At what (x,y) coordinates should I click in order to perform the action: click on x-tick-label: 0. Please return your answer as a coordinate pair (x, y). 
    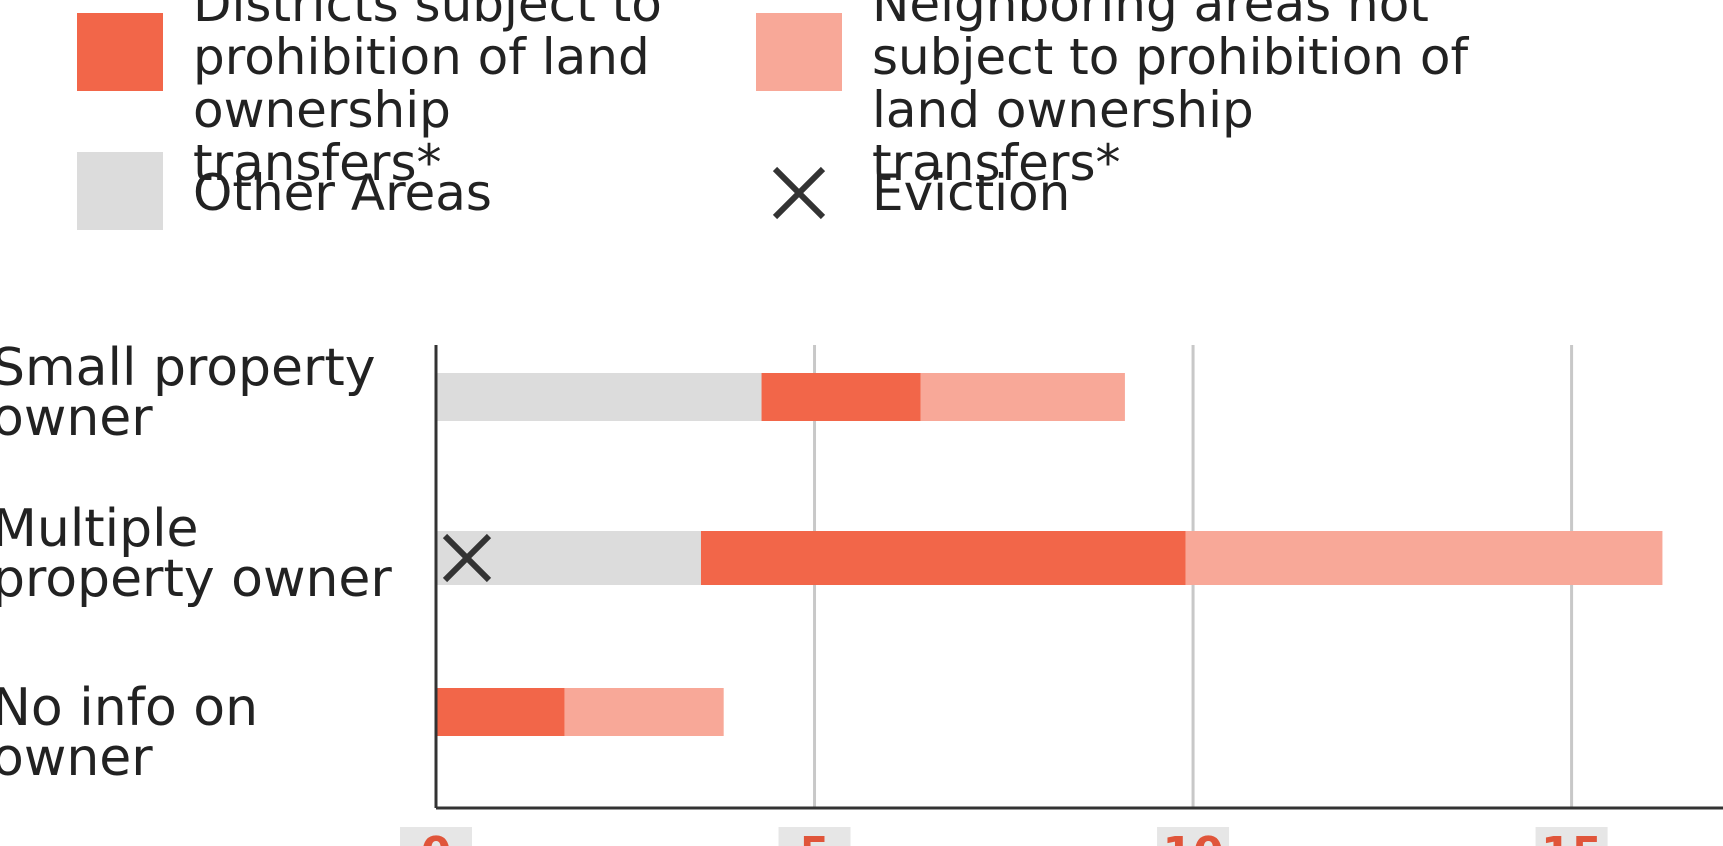
    Looking at the image, I should click on (436, 837).